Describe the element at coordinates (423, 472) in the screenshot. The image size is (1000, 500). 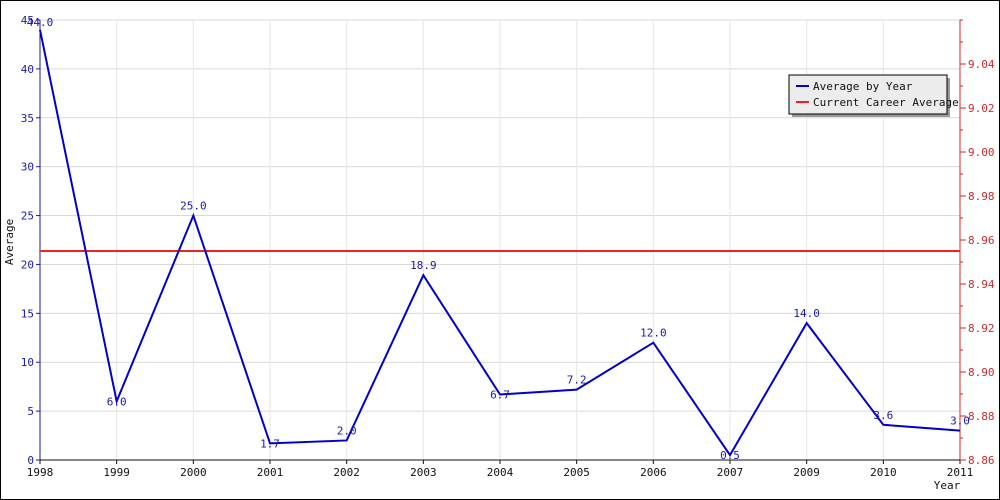
I see `x-tick-label: 2003` at that location.